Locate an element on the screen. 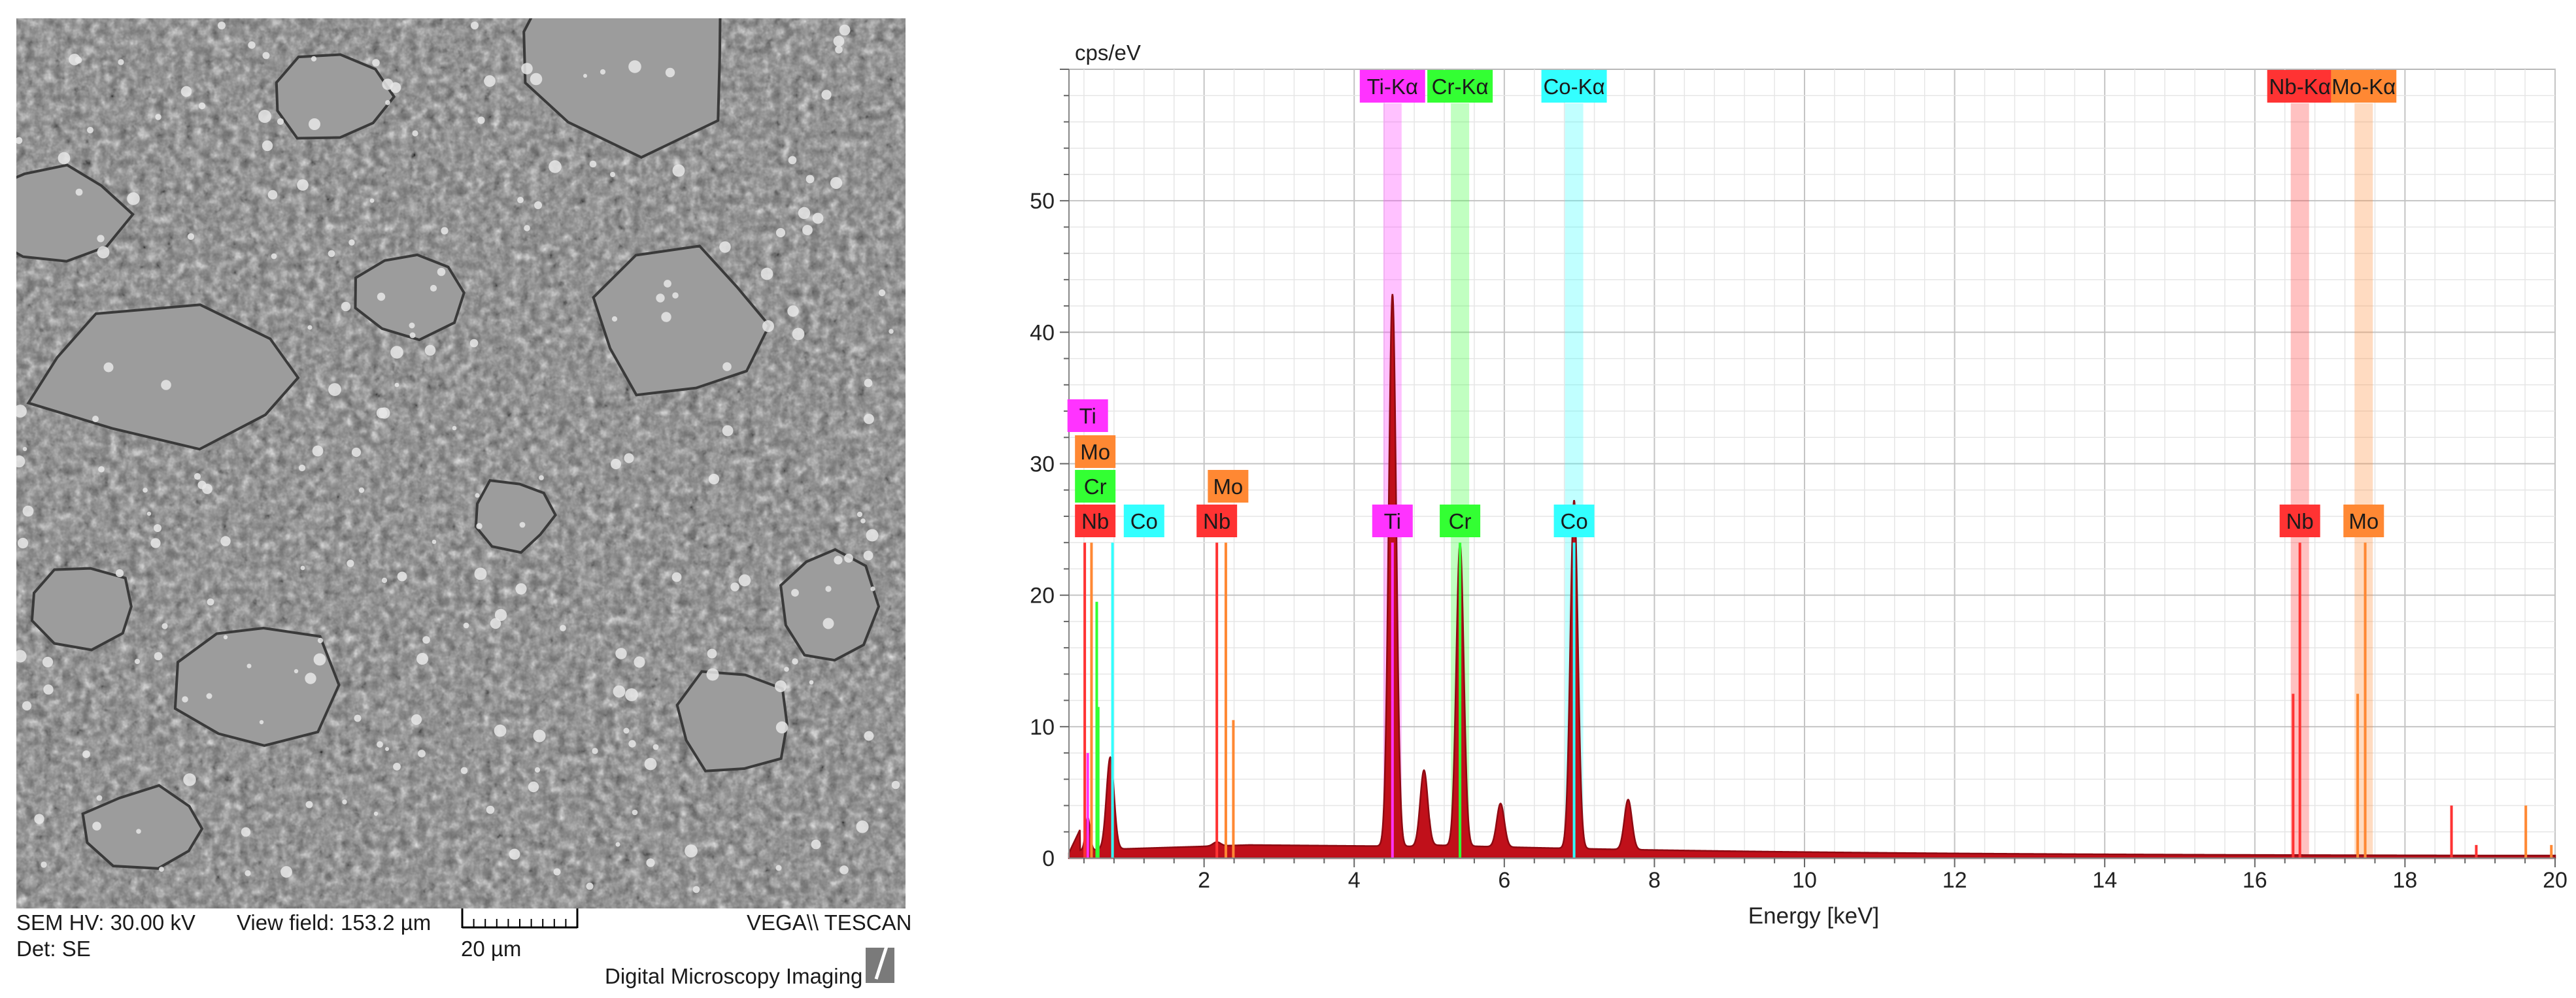 This screenshot has height=998, width=2576. element-label: Cr is located at coordinates (1095, 486).